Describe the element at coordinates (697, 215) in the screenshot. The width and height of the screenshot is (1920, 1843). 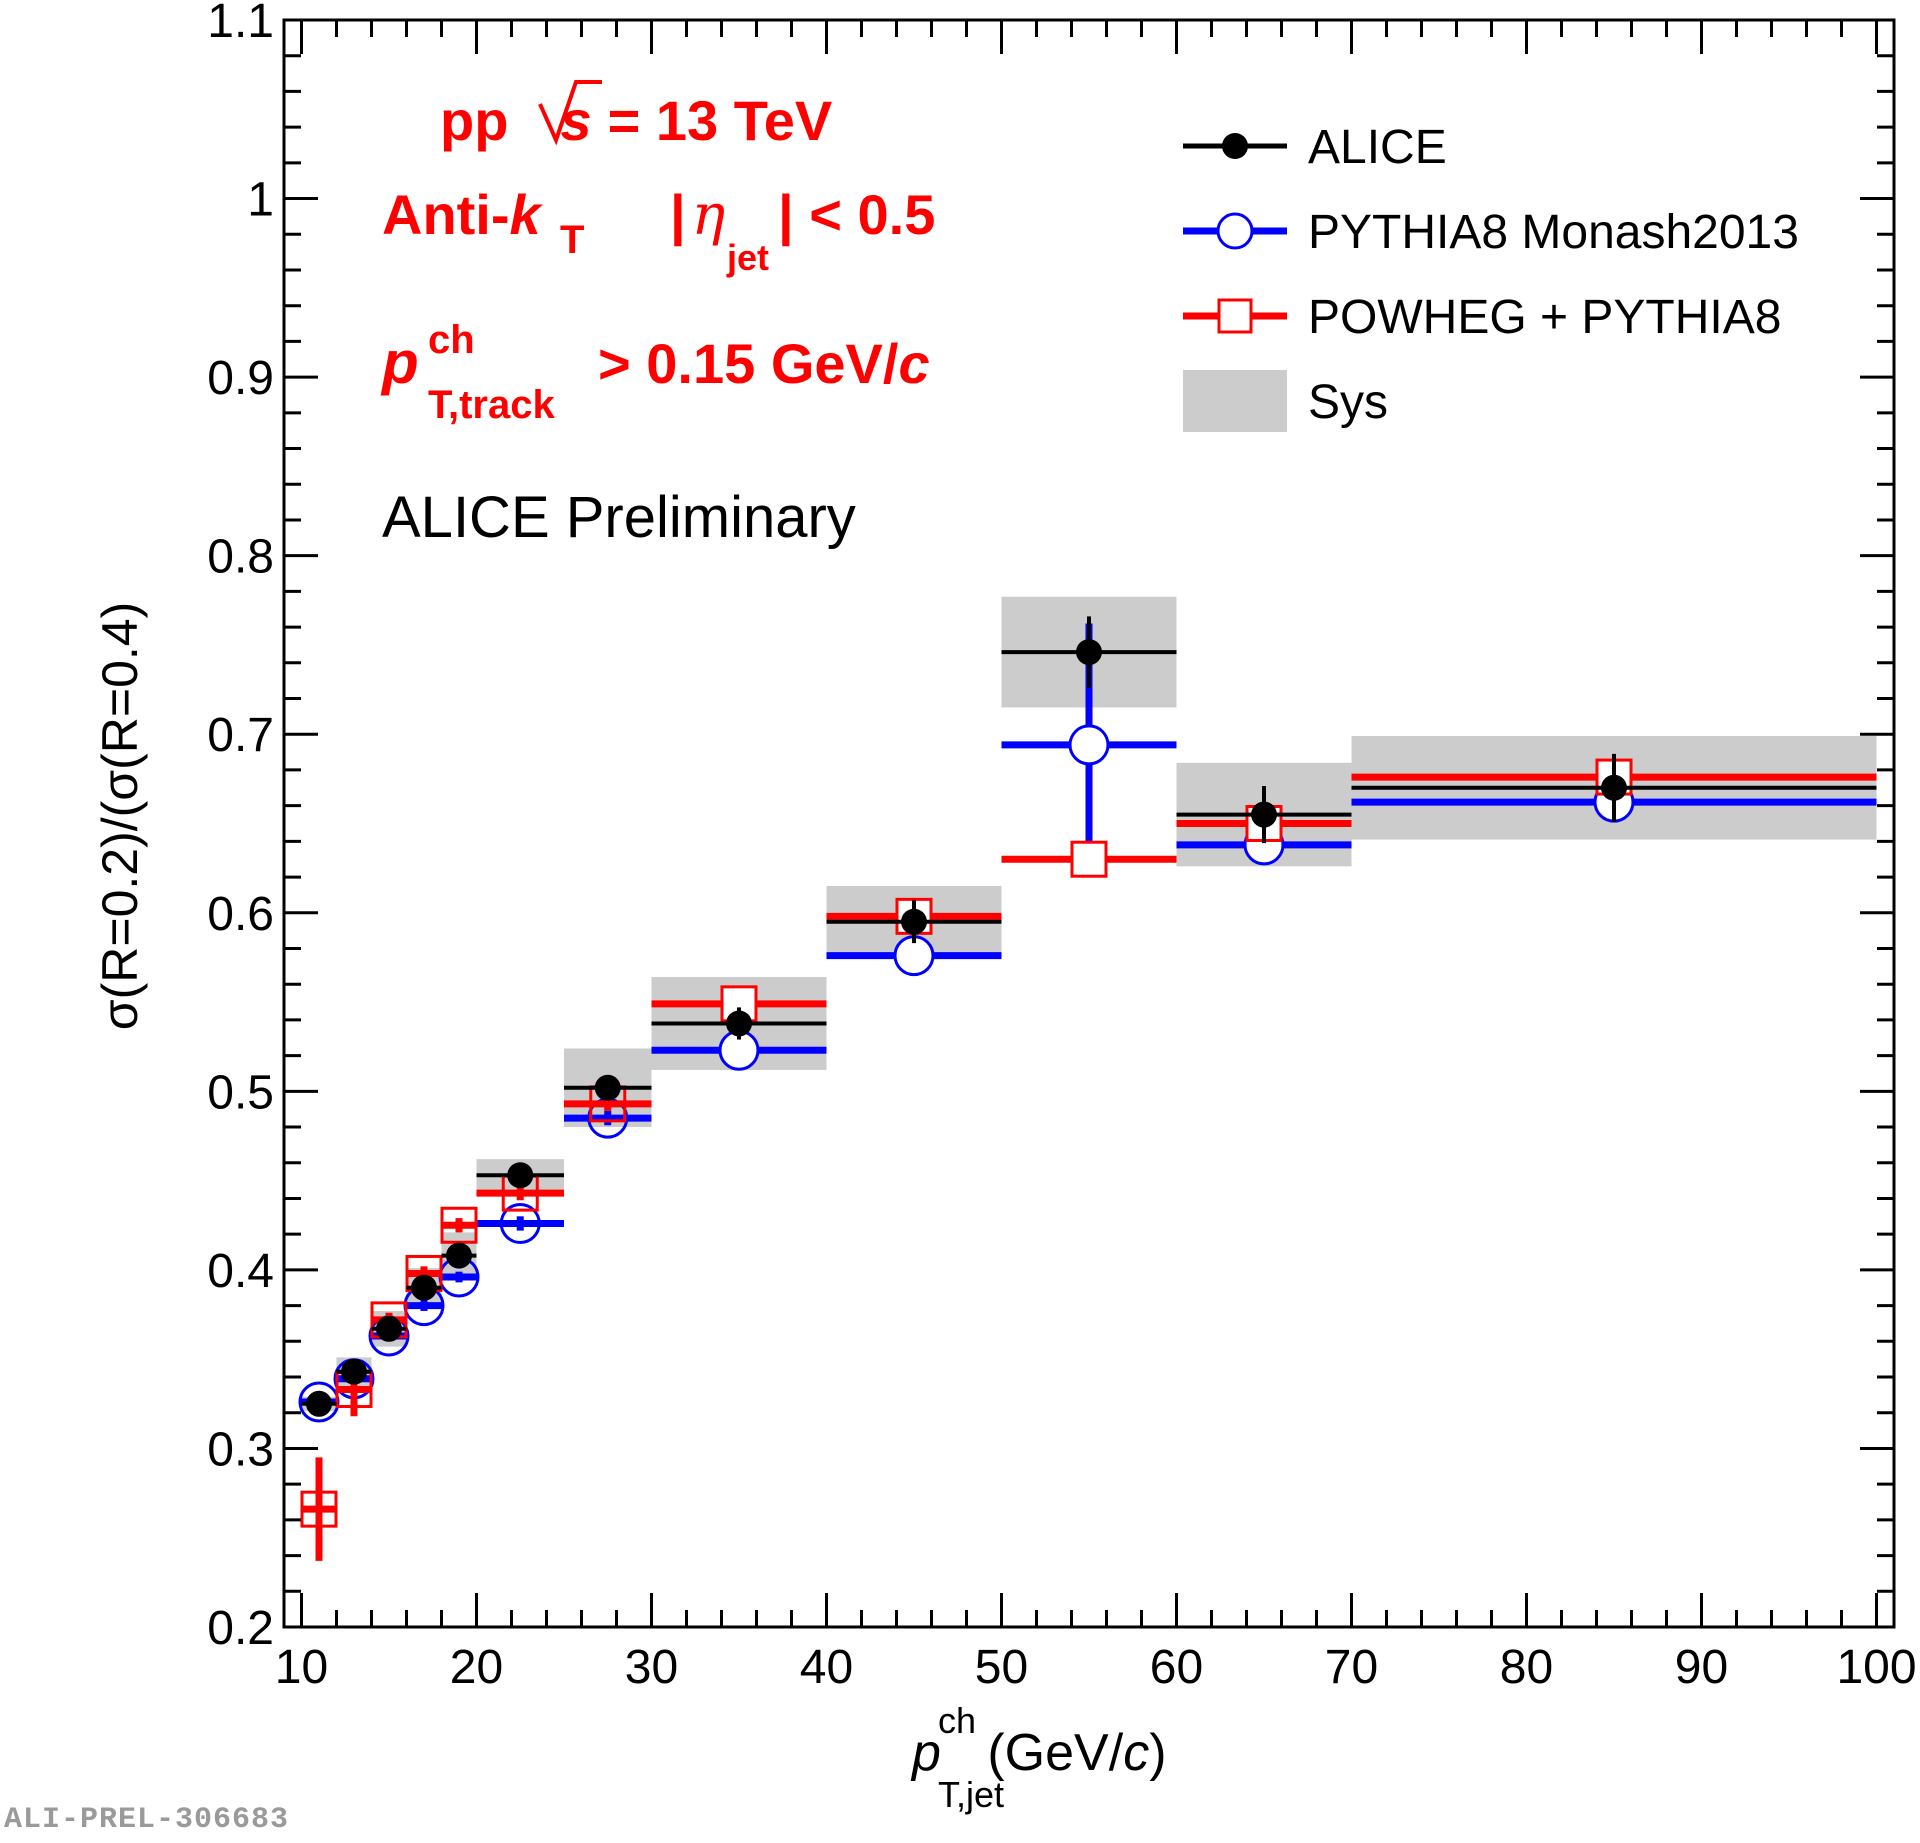
I see `svg-text:|η: | η` at that location.